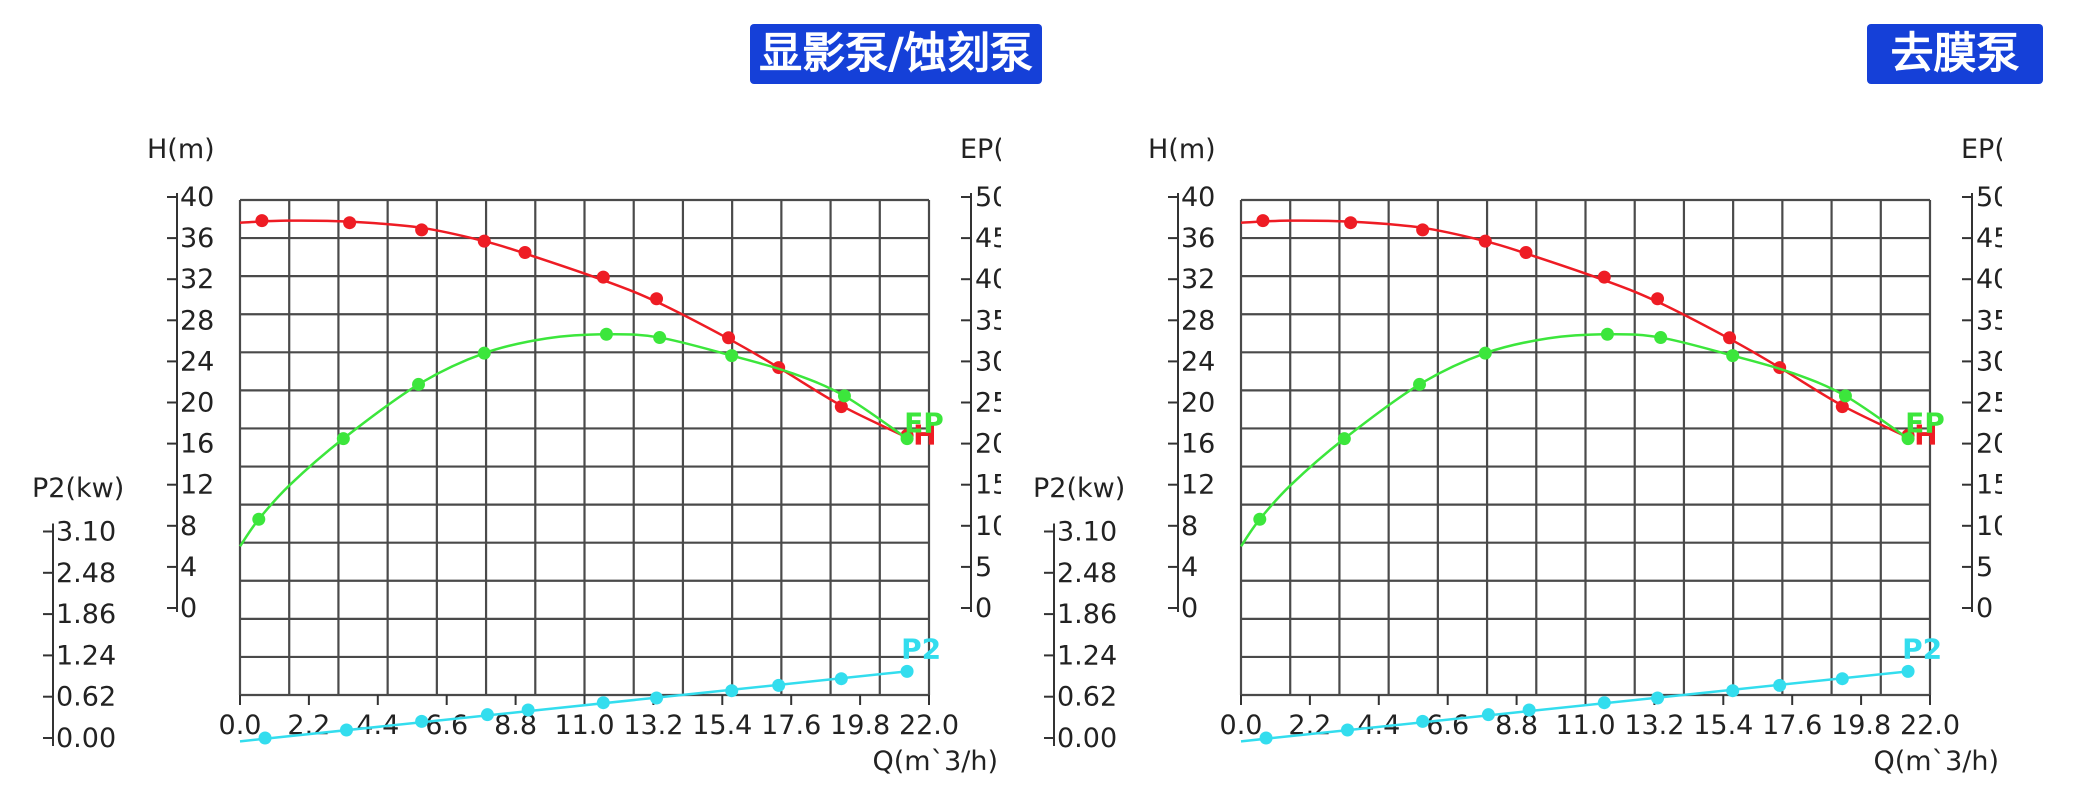 This screenshot has height=799, width=2082. Describe the element at coordinates (197, 197) in the screenshot. I see `h-tick-label: 40` at that location.